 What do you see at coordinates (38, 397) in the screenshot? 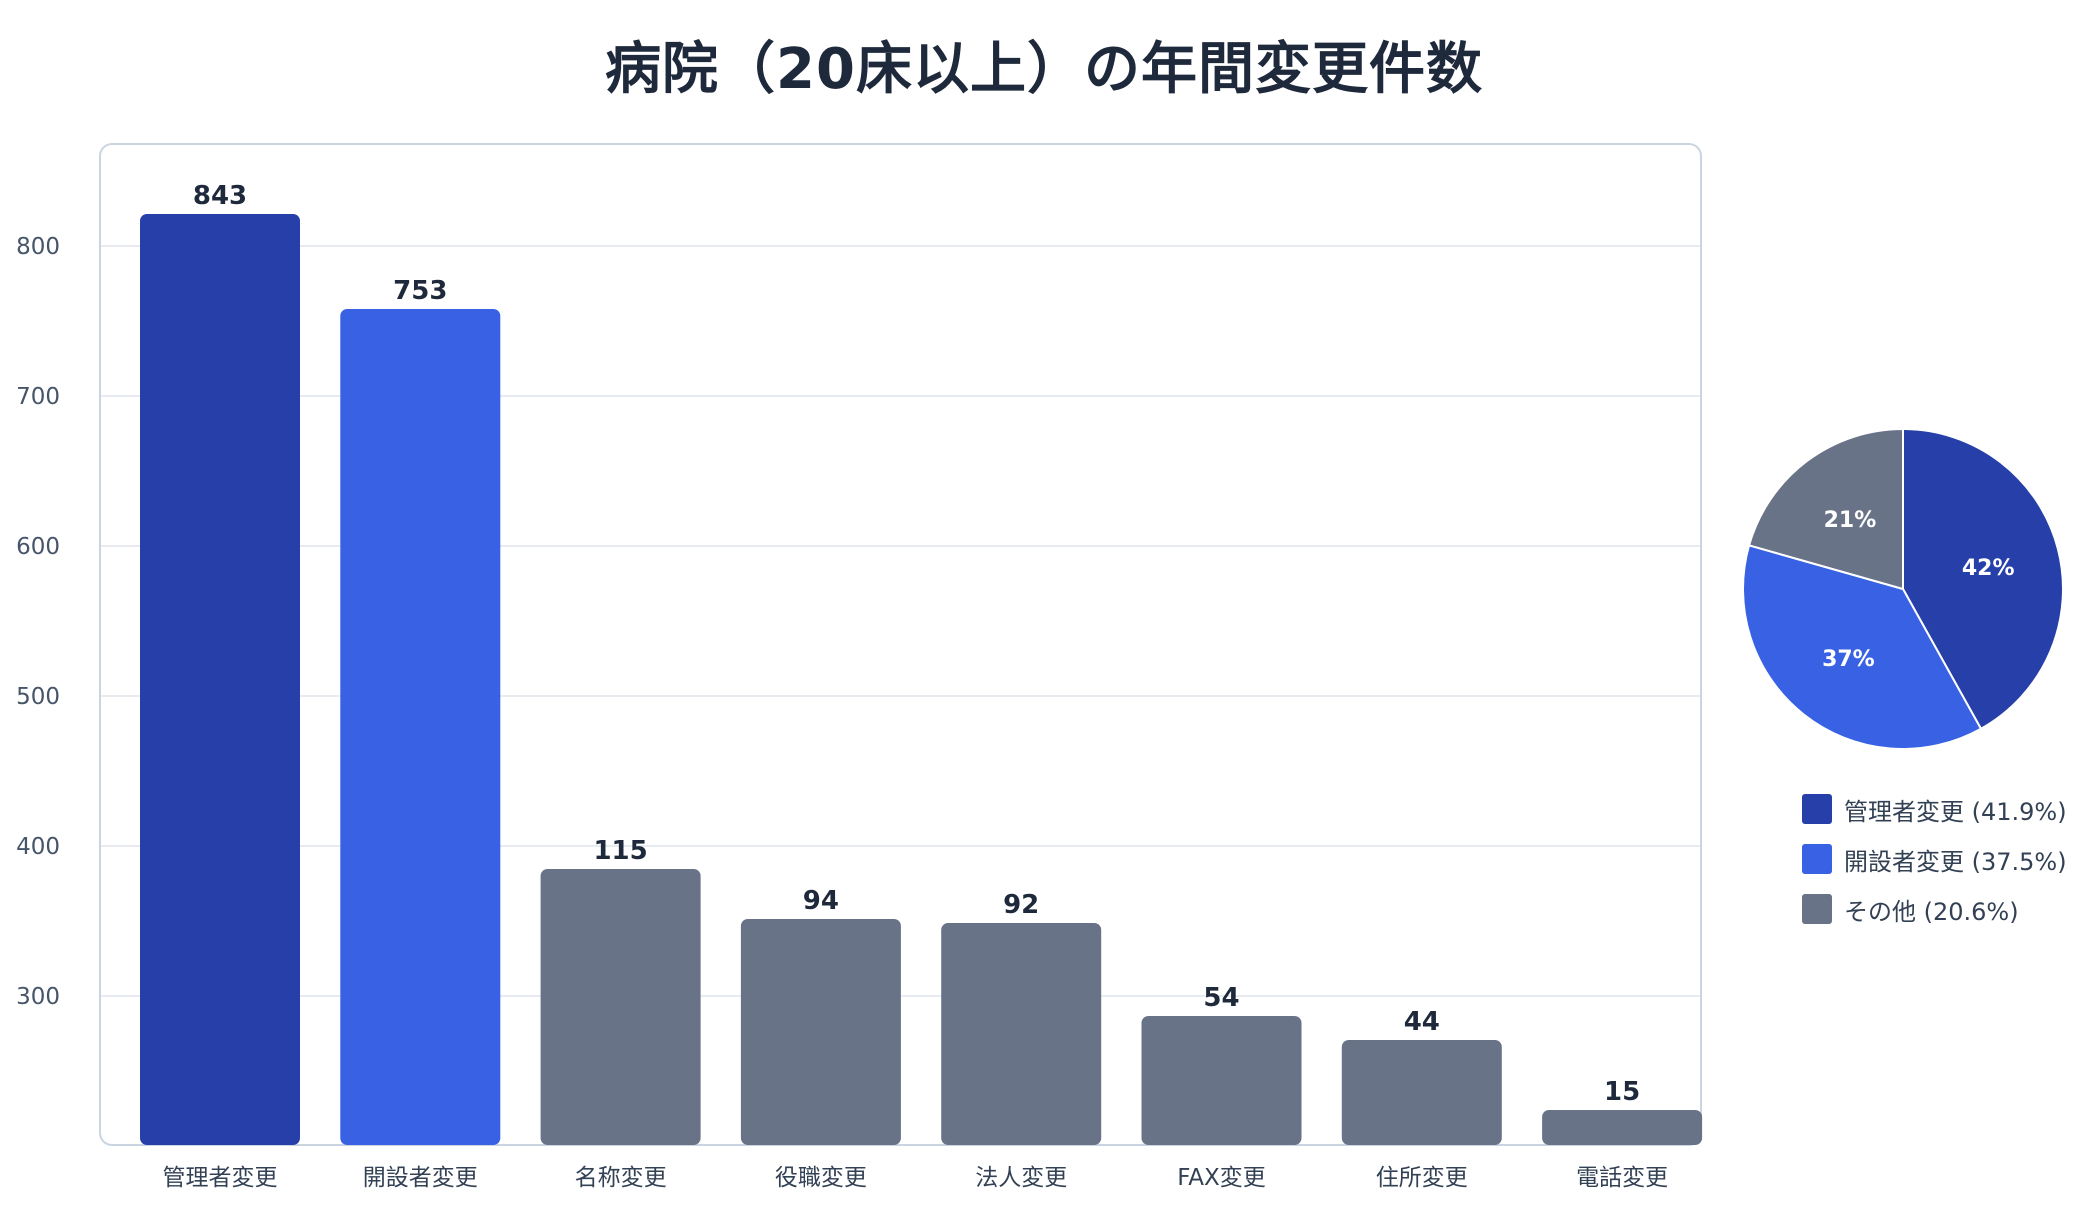
I see `y-tick-label: 700` at bounding box center [38, 397].